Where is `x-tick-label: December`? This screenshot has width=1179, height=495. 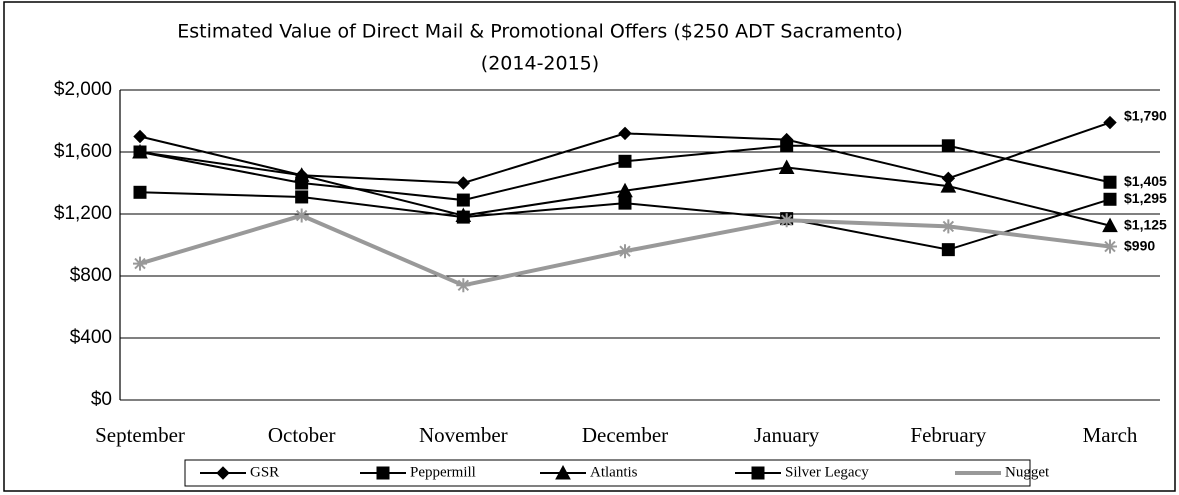 x-tick-label: December is located at coordinates (625, 435).